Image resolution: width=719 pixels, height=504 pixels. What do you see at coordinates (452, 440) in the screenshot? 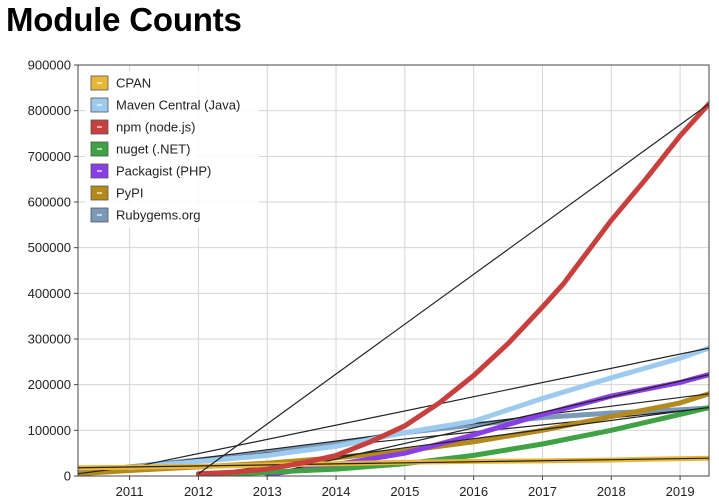
I see `series-line-nuget-net` at bounding box center [452, 440].